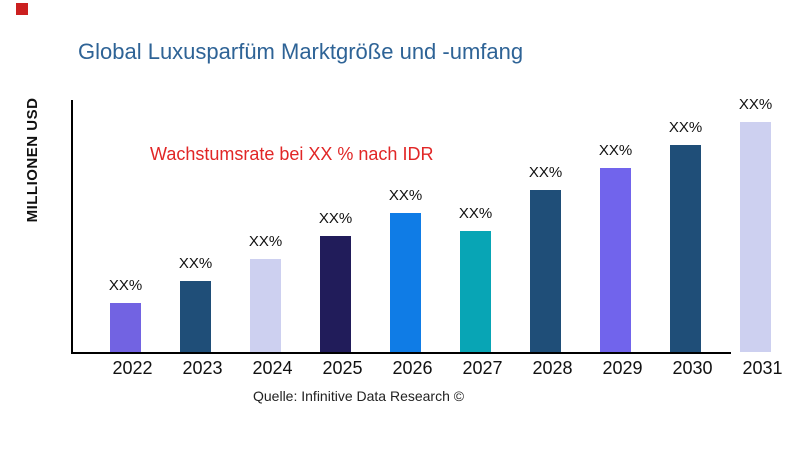 Image resolution: width=800 pixels, height=450 pixels. Describe the element at coordinates (195, 263) in the screenshot. I see `bar-value-label-2023: XX%` at that location.